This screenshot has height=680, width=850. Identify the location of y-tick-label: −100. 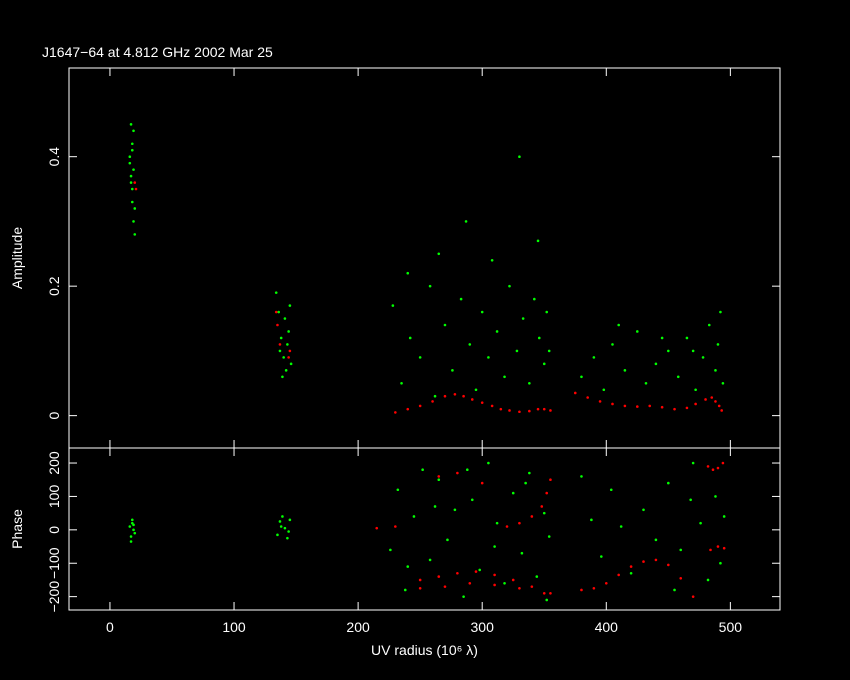
(54, 563).